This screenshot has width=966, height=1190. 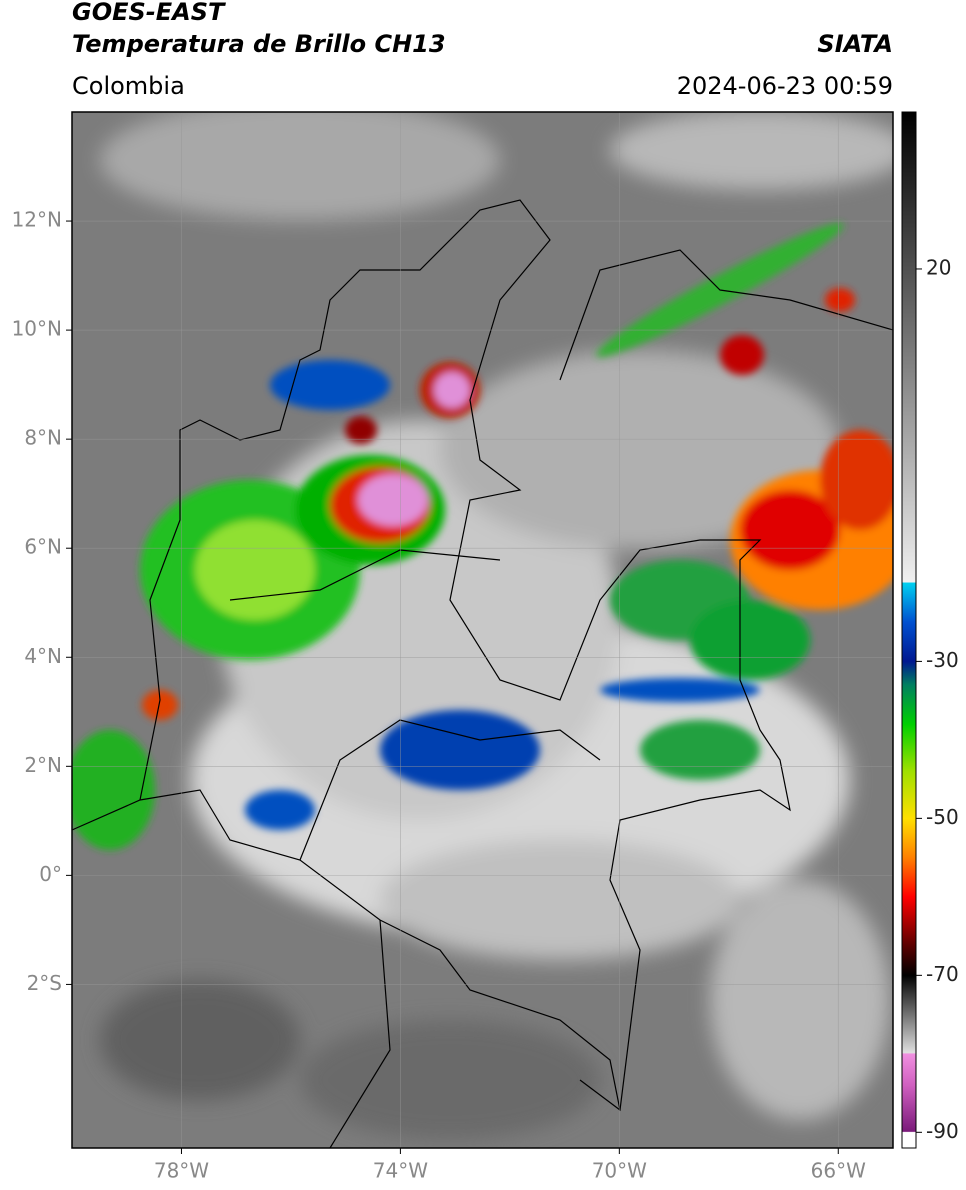 I want to click on title: GOES-EAST, so click(x=149, y=13).